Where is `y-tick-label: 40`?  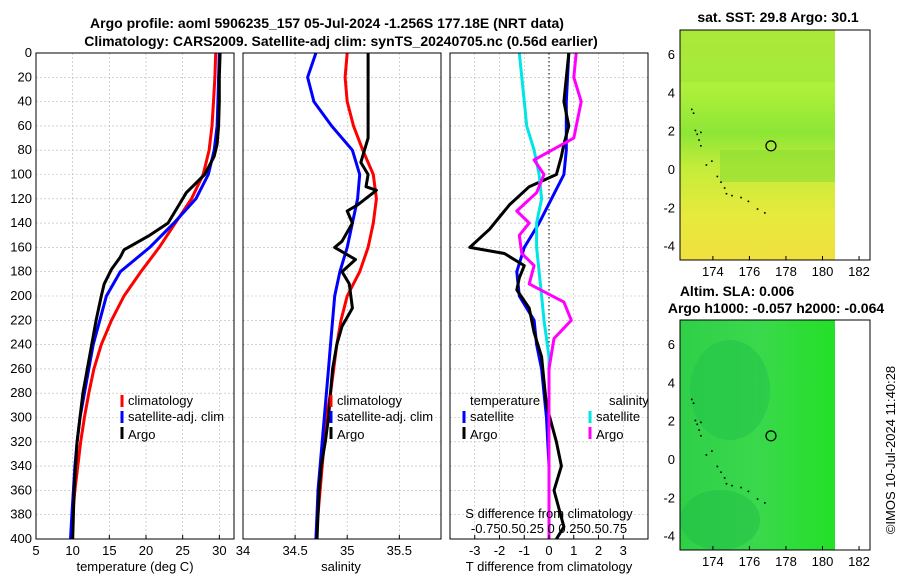 y-tick-label: 40 is located at coordinates (25, 101).